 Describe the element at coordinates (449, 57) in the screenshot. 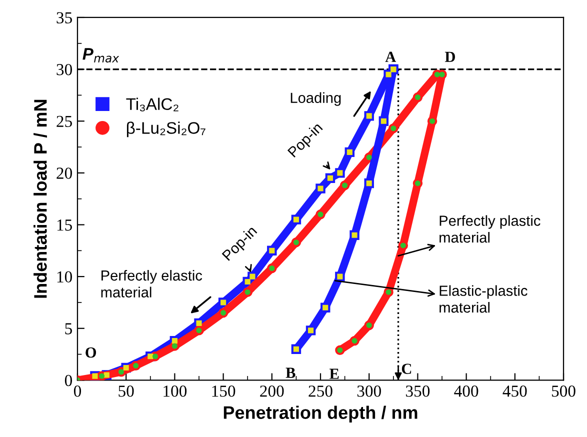

I see `annotation: D` at that location.